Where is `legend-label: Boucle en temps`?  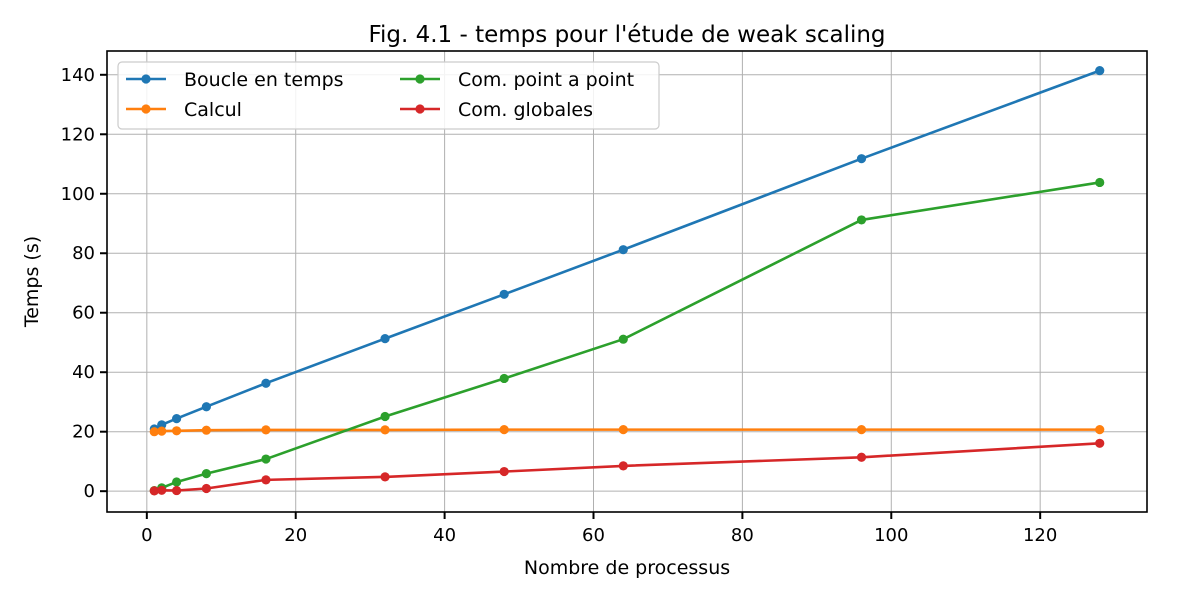 legend-label: Boucle en temps is located at coordinates (264, 80).